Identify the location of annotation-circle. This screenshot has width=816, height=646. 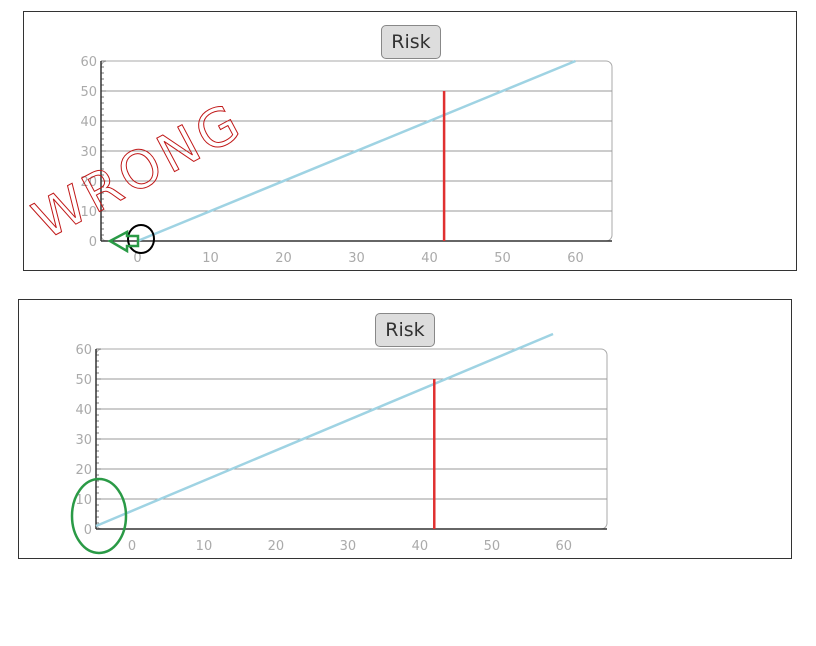
(141, 239).